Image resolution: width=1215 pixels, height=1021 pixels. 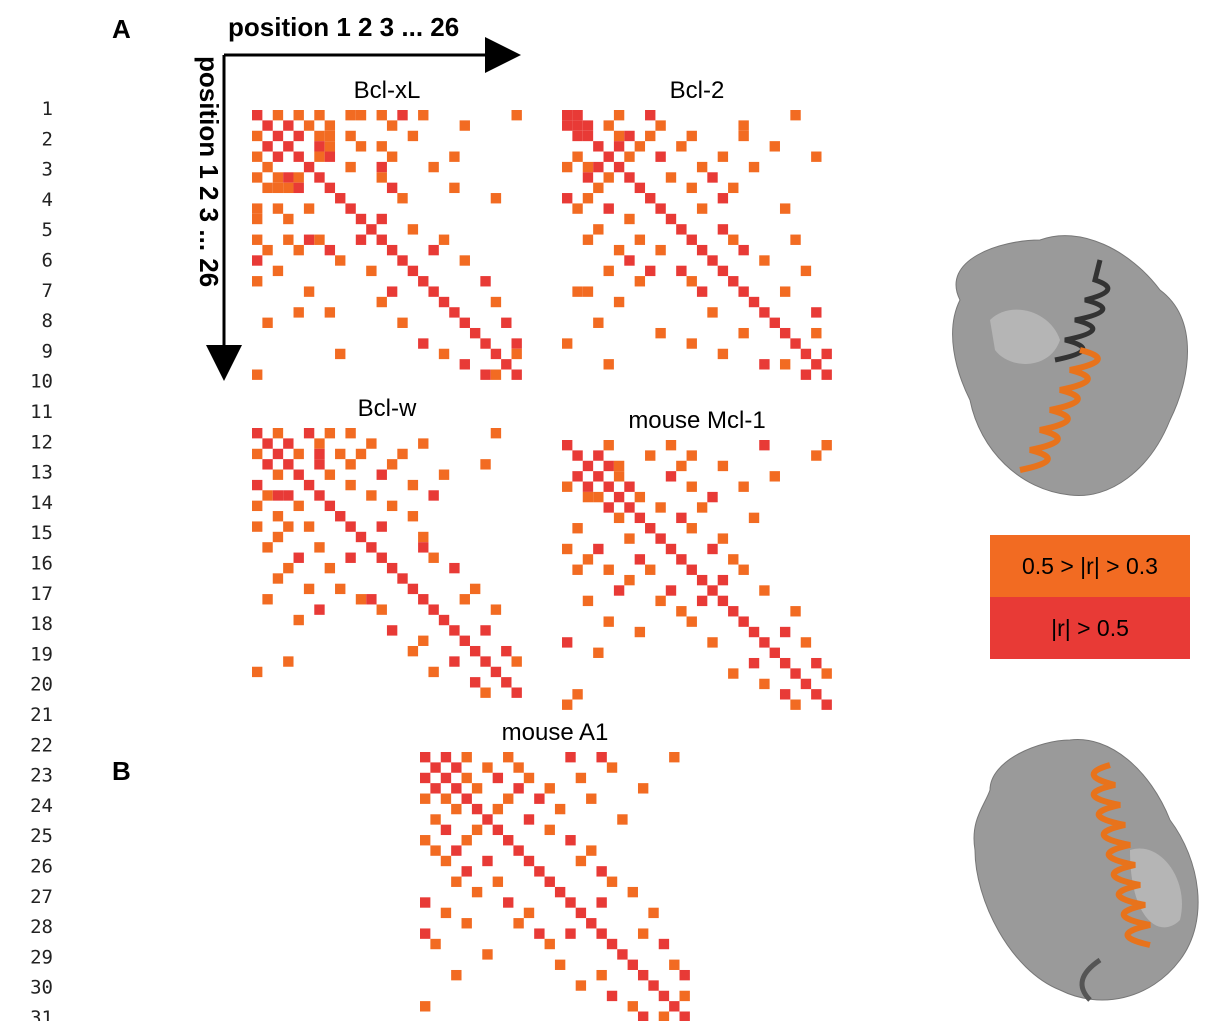 I want to click on line-number: 26, so click(x=41, y=867).